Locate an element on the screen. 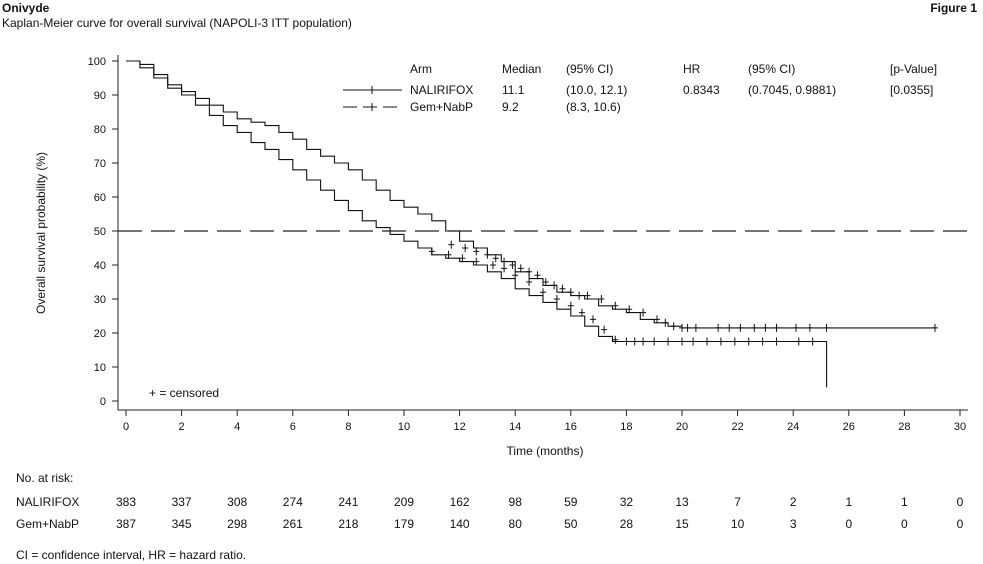 The height and width of the screenshot is (564, 983). at-risk-value: 7 is located at coordinates (737, 502).